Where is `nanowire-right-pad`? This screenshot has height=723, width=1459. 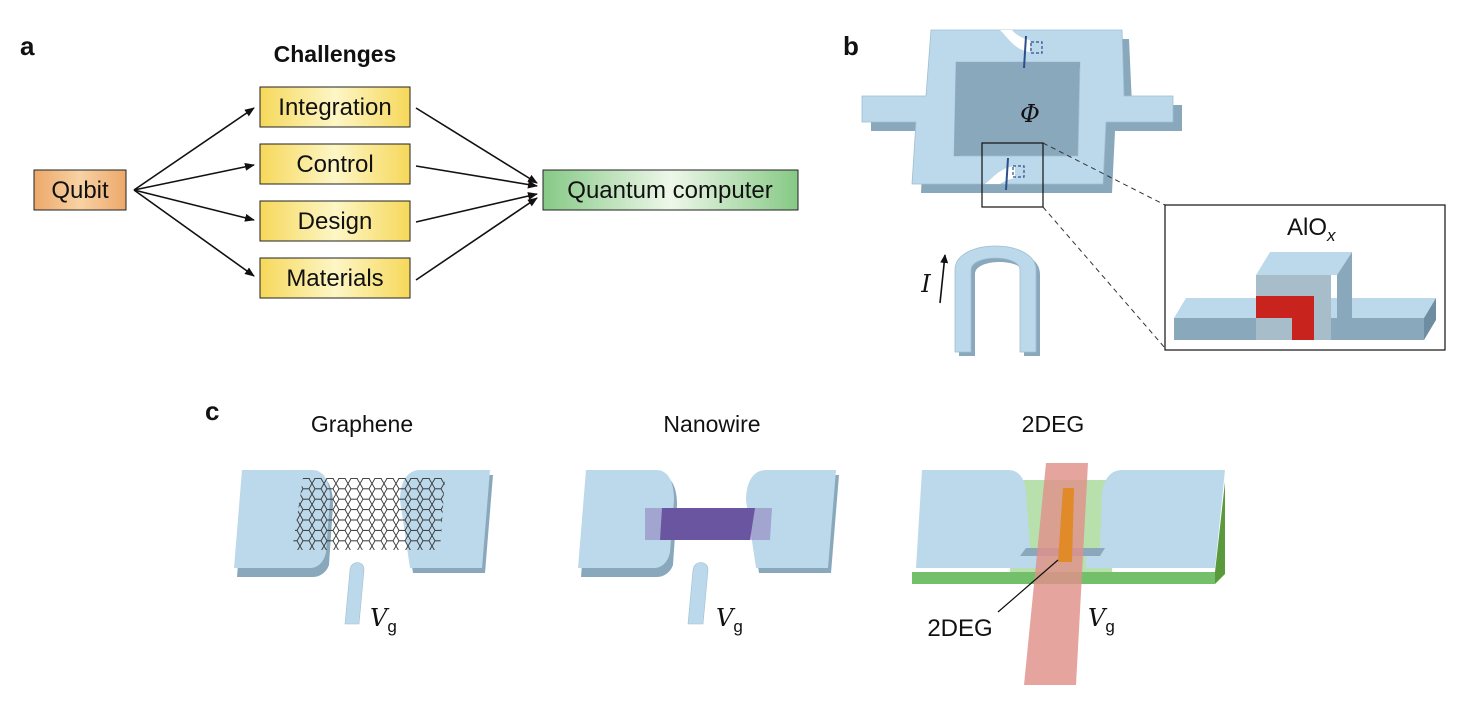
nanowire-right-pad is located at coordinates (791, 519).